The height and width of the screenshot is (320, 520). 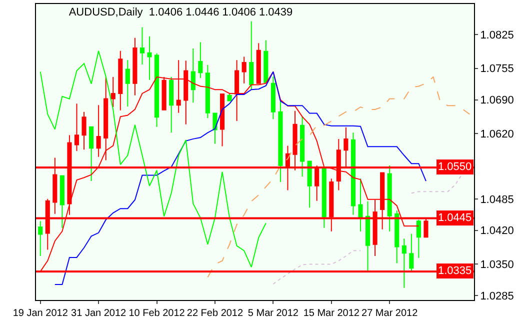 What do you see at coordinates (497, 100) in the screenshot?
I see `y-tick-label: 1.0690` at bounding box center [497, 100].